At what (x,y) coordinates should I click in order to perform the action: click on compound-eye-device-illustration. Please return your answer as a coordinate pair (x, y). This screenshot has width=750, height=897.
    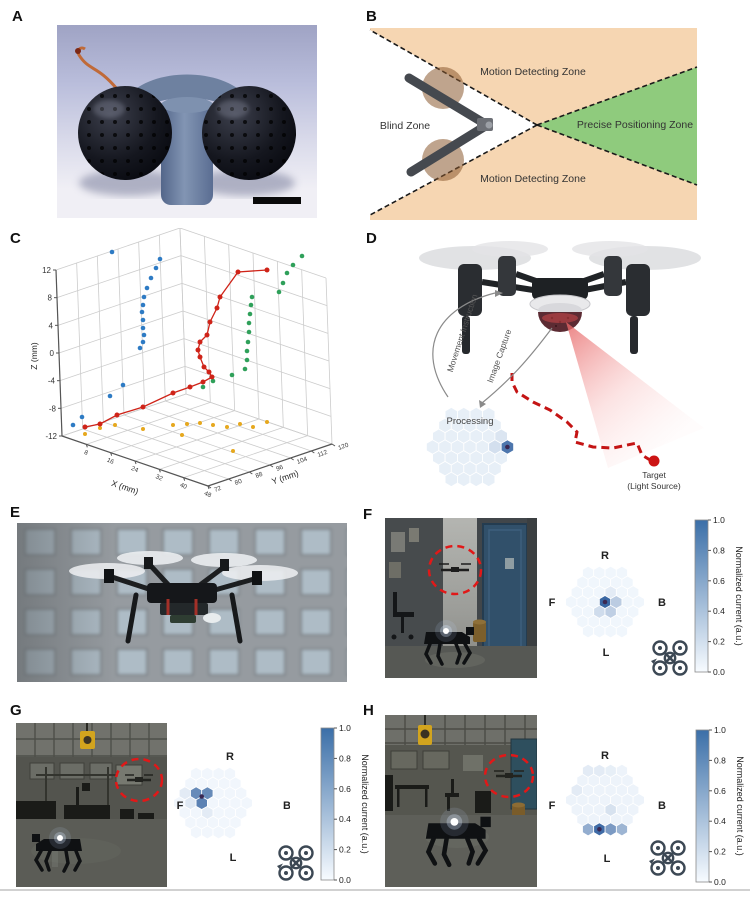
    Looking at the image, I should click on (187, 121).